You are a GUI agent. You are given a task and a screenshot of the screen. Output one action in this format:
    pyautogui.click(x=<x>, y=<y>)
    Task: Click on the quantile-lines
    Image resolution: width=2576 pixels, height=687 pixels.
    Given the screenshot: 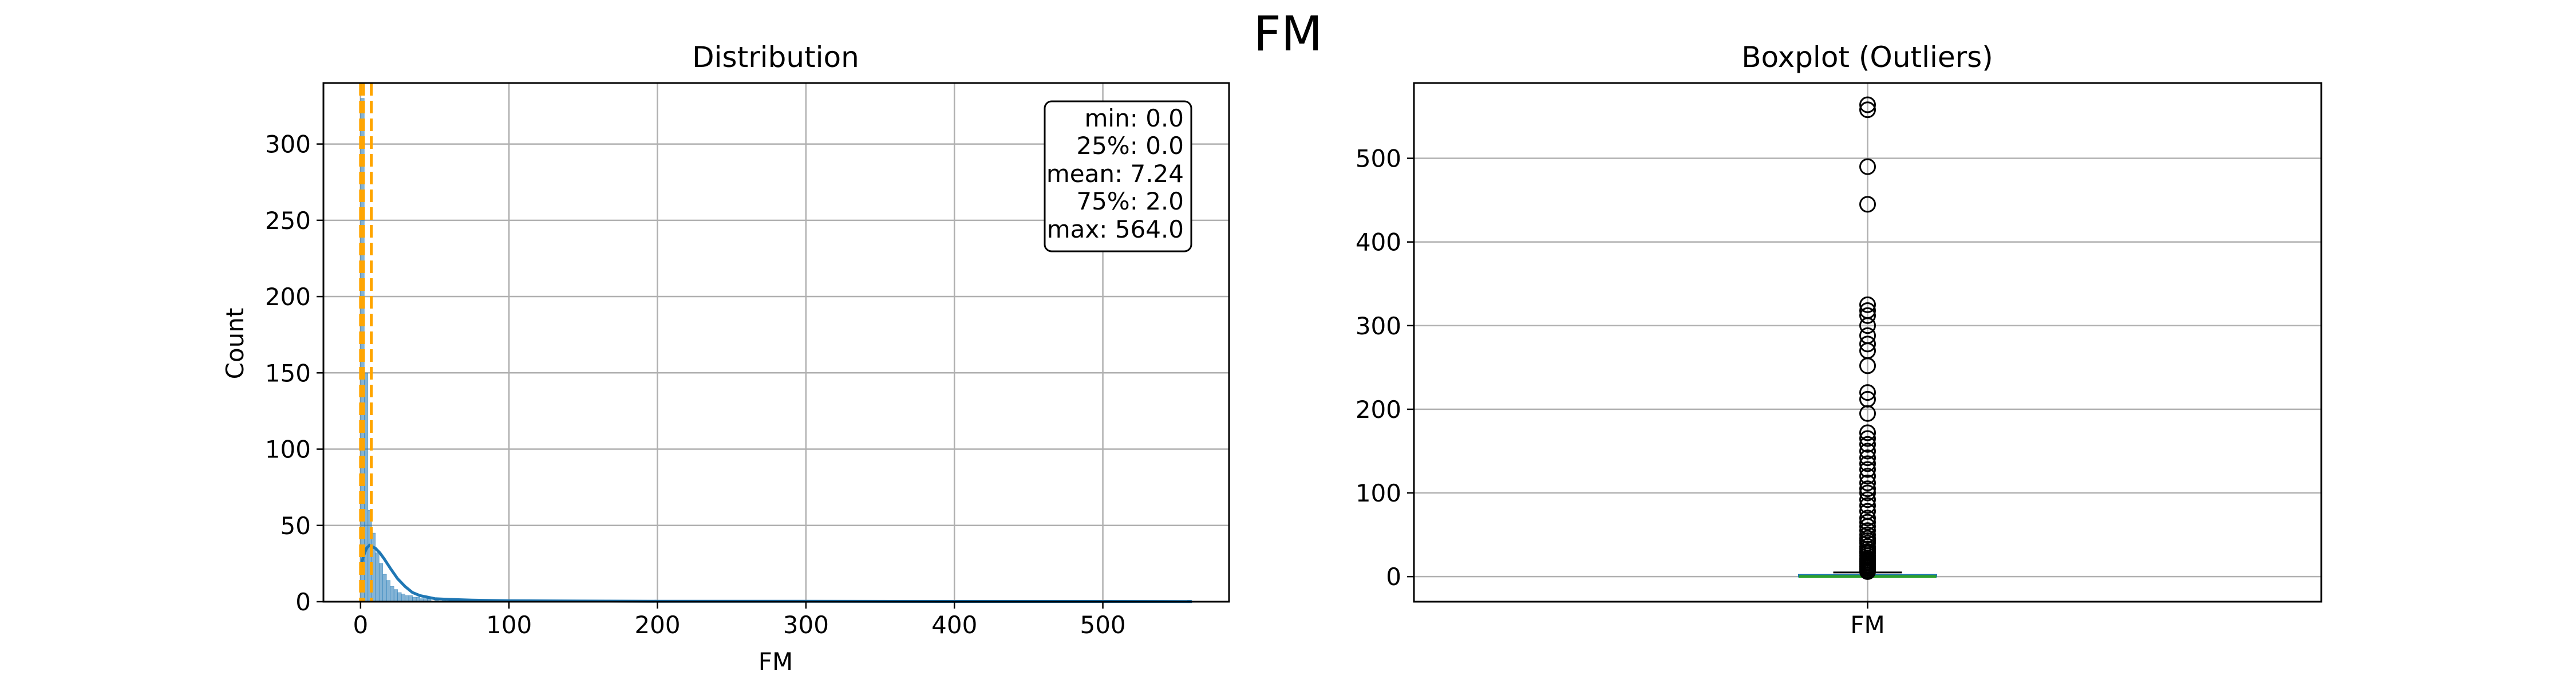 What is the action you would take?
    pyautogui.click(x=366, y=342)
    